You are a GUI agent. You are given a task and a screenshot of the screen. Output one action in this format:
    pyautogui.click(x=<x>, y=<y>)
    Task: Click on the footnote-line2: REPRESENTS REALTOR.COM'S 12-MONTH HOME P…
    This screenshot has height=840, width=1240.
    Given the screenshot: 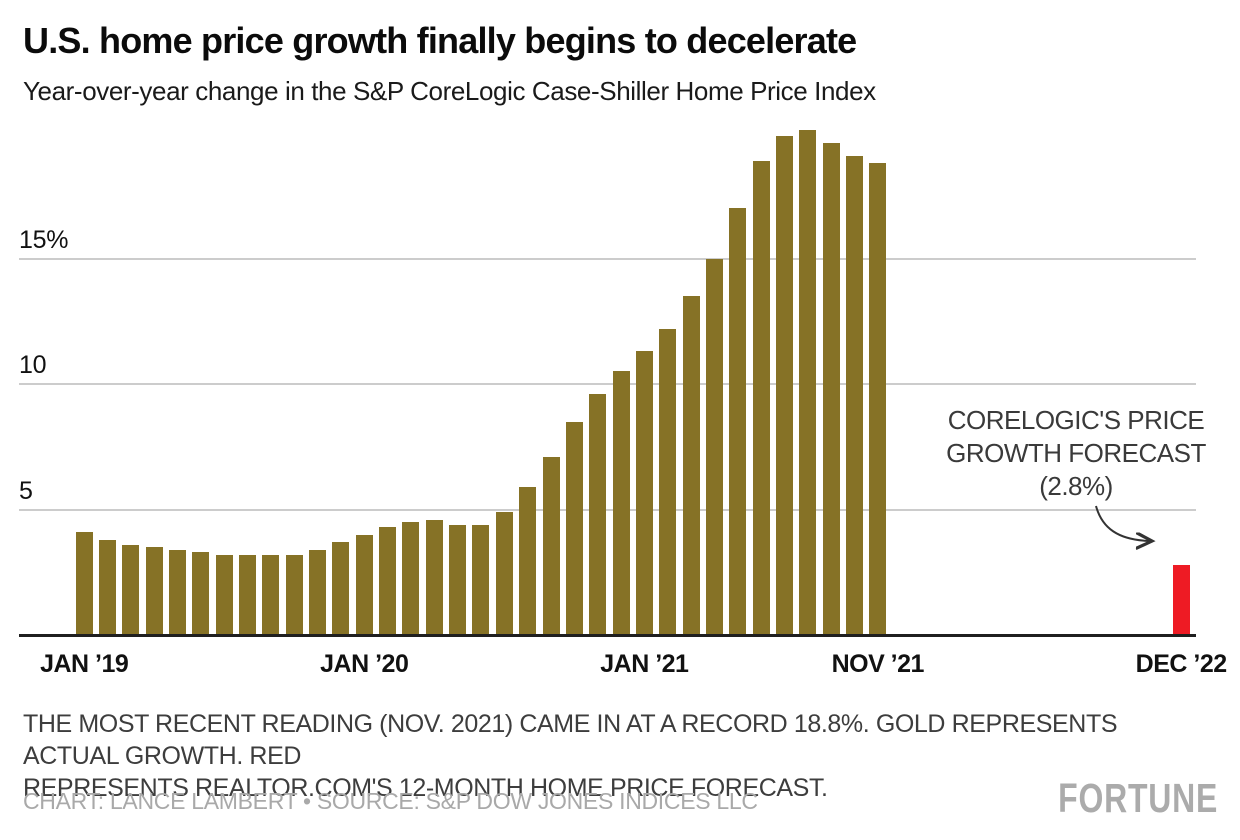 What is the action you would take?
    pyautogui.click(x=425, y=788)
    